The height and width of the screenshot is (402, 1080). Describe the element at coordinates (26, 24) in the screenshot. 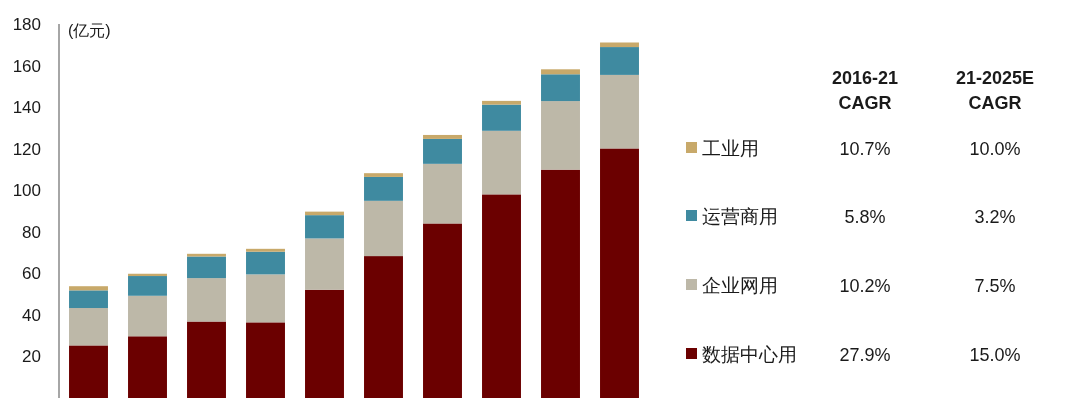

I see `y-tick-label: 180` at that location.